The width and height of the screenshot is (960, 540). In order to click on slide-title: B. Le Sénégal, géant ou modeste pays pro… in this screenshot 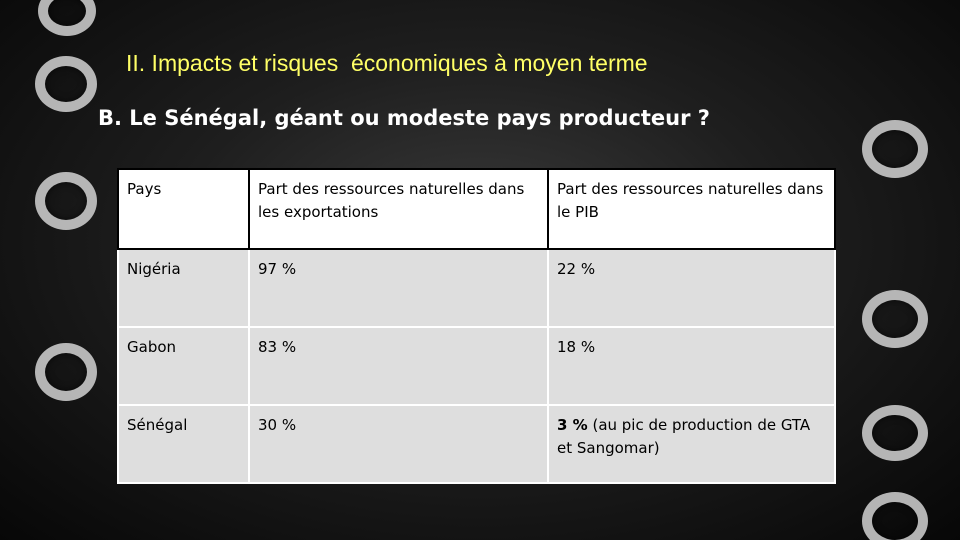, I will do `click(404, 118)`.